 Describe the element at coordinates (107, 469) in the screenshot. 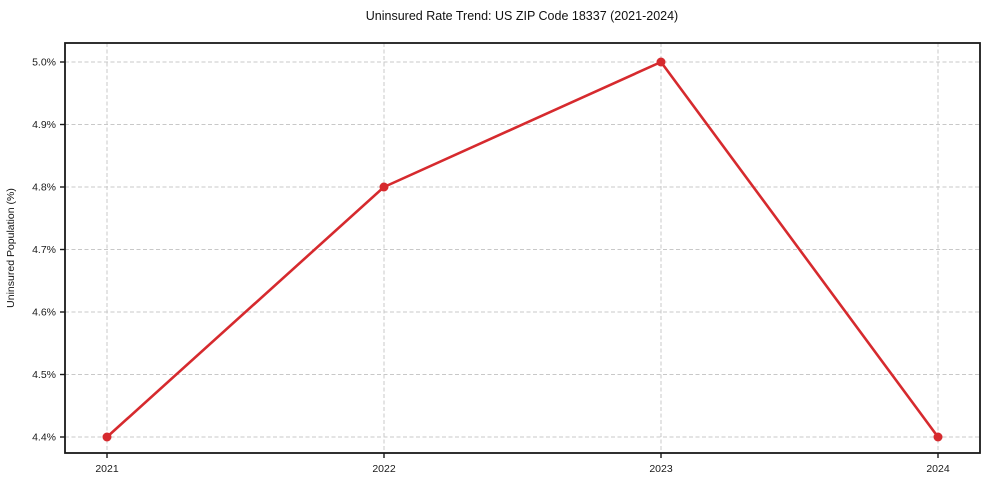

I see `x-tick-label: 2021` at that location.